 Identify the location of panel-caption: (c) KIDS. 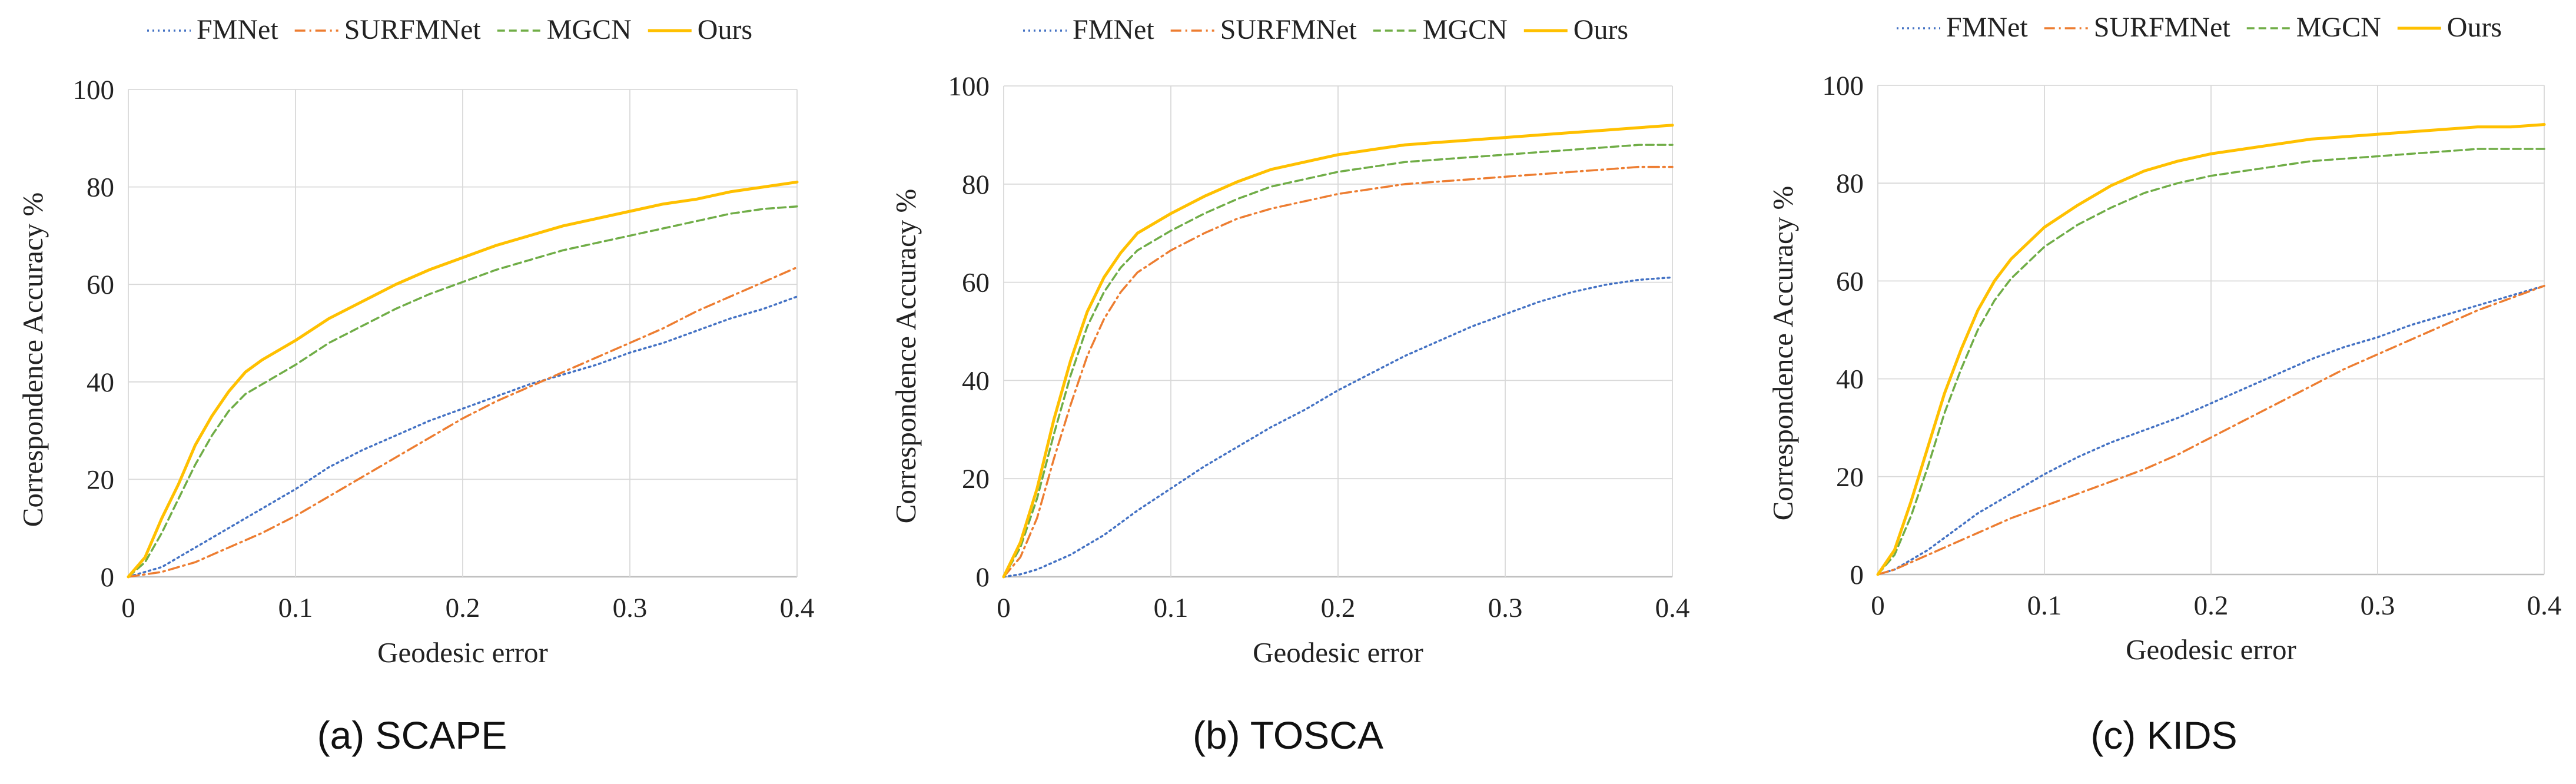
(2163, 735).